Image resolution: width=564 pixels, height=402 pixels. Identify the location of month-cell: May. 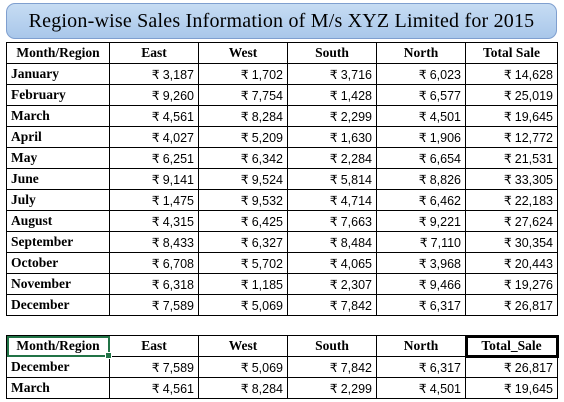
(58, 158).